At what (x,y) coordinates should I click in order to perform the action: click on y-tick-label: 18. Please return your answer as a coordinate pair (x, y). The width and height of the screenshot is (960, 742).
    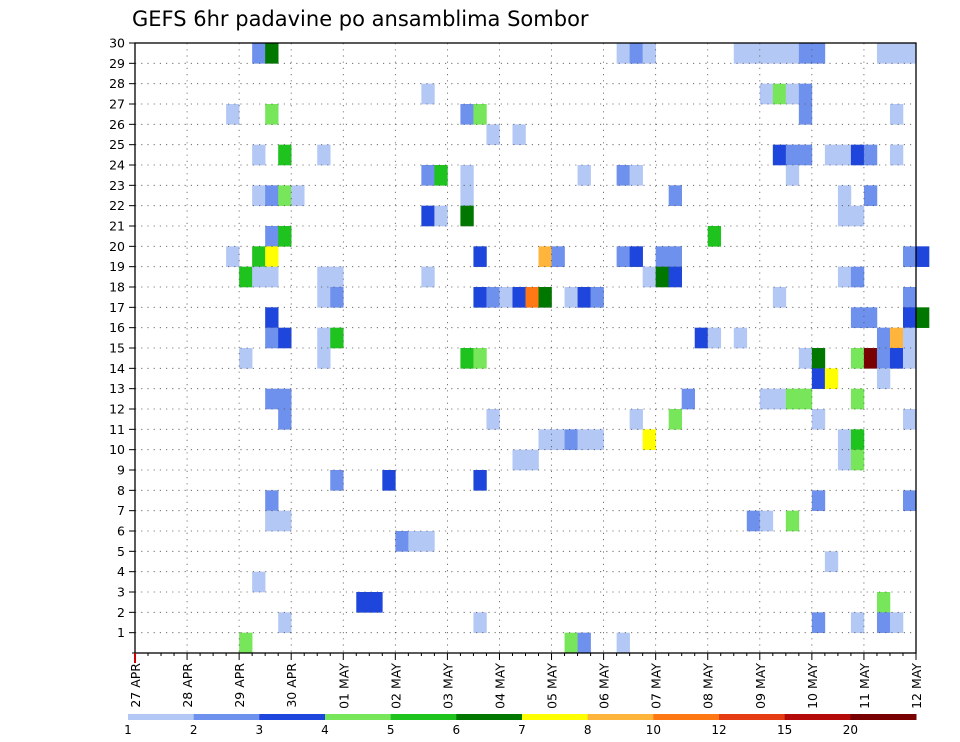
    Looking at the image, I should click on (117, 287).